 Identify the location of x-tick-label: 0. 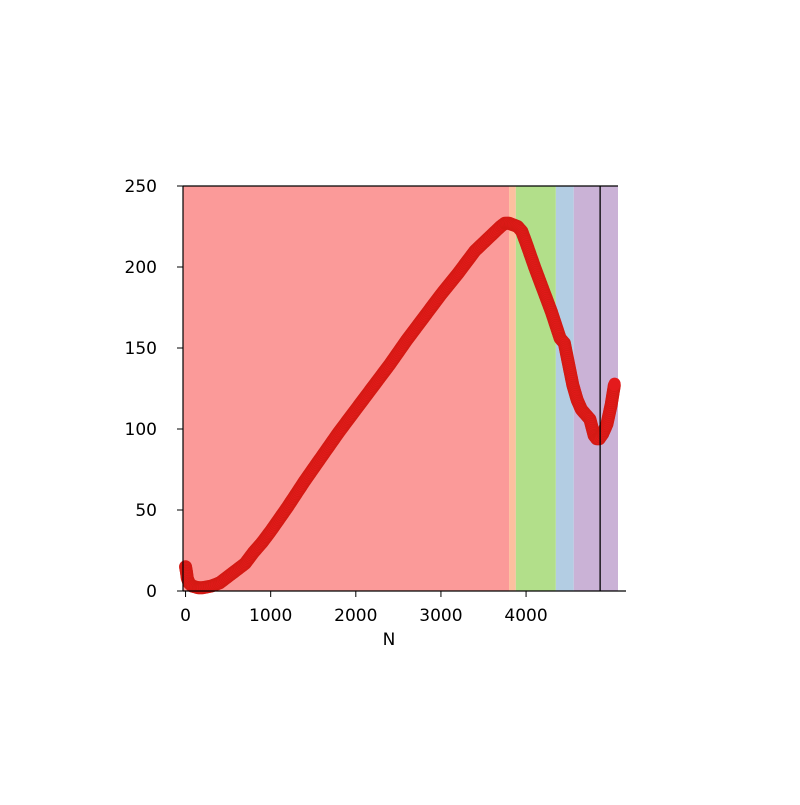
(185, 616).